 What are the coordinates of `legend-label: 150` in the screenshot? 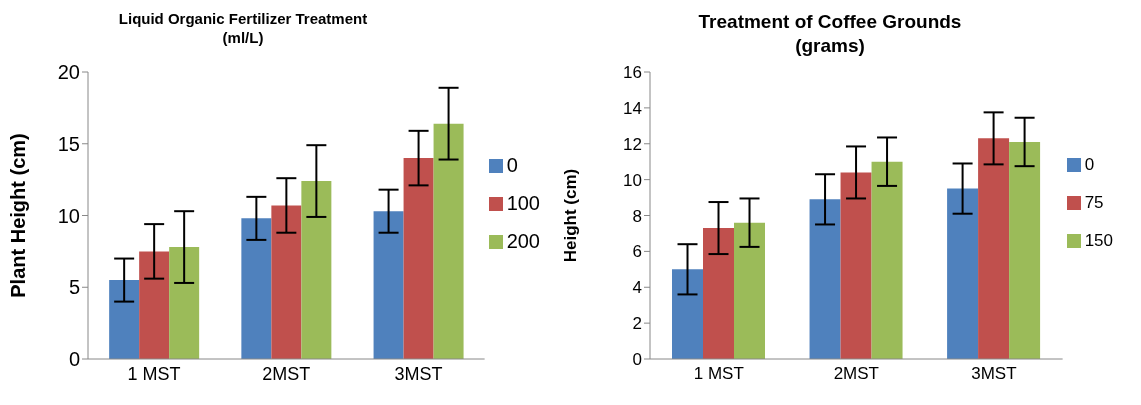 It's located at (1098, 240).